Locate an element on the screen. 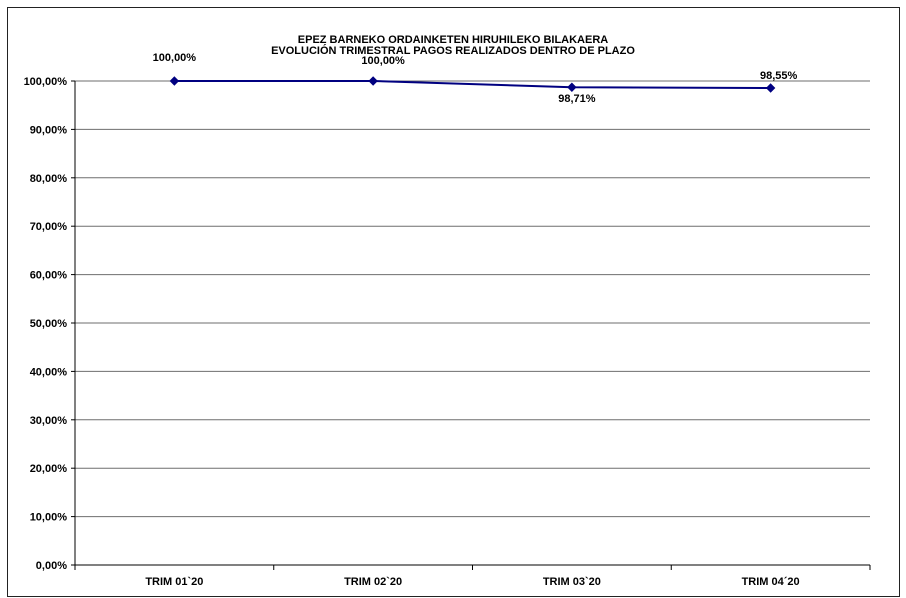  data-label: 98,71% is located at coordinates (577, 99).